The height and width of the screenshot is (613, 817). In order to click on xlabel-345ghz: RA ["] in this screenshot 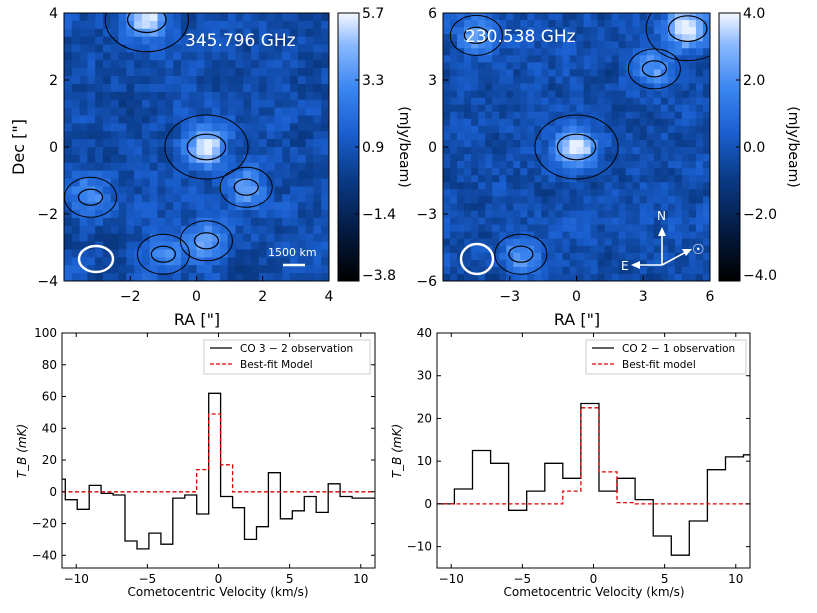, I will do `click(197, 319)`.